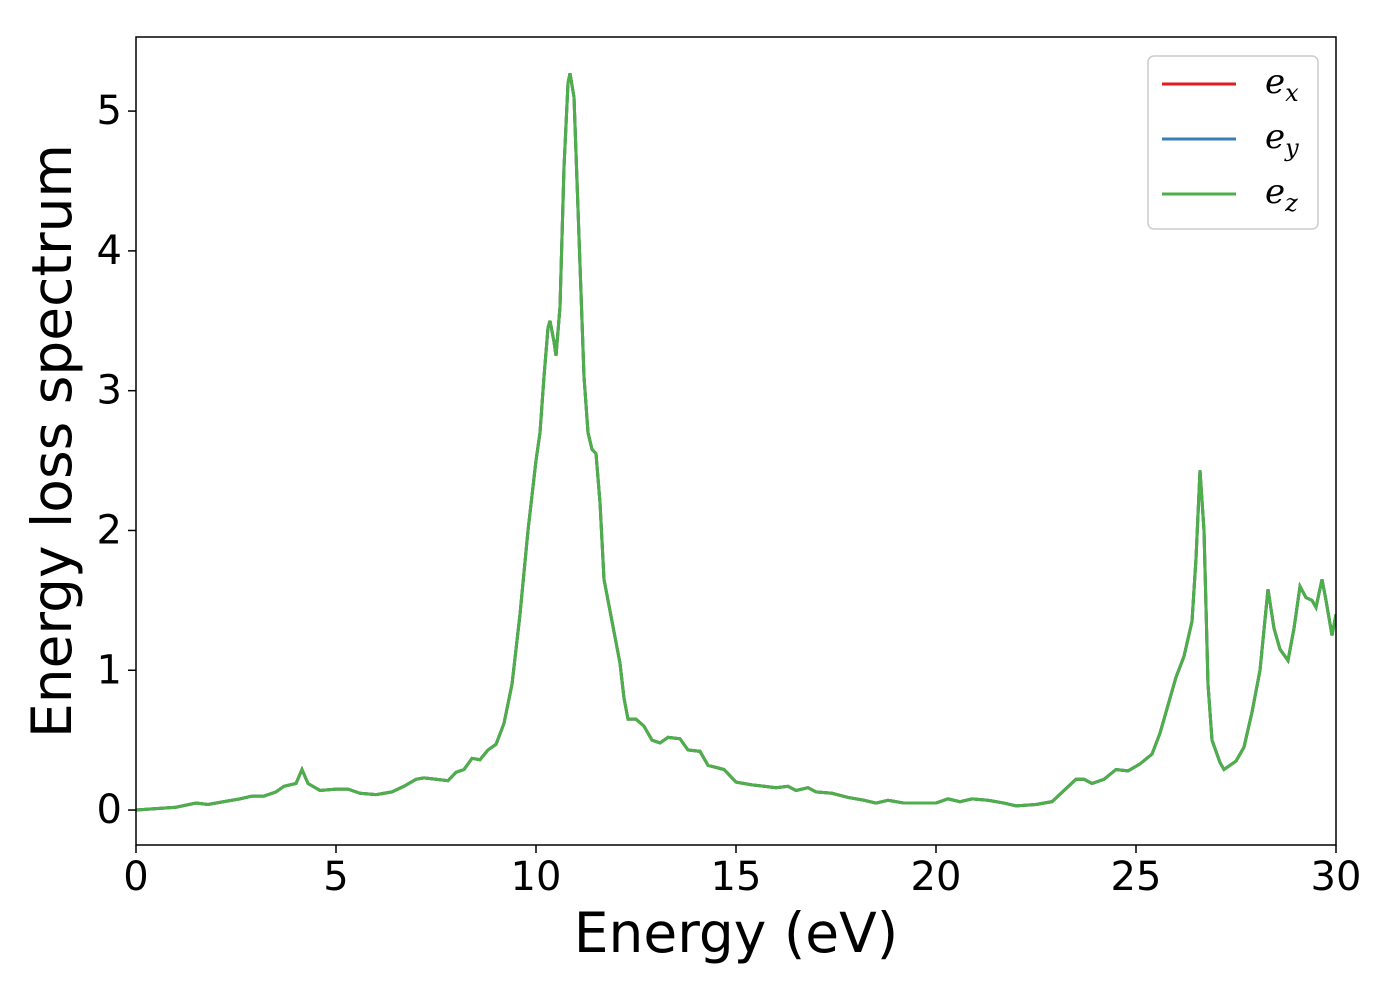 The width and height of the screenshot is (1400, 1000). Describe the element at coordinates (109, 530) in the screenshot. I see `y-tick-label: 2` at that location.